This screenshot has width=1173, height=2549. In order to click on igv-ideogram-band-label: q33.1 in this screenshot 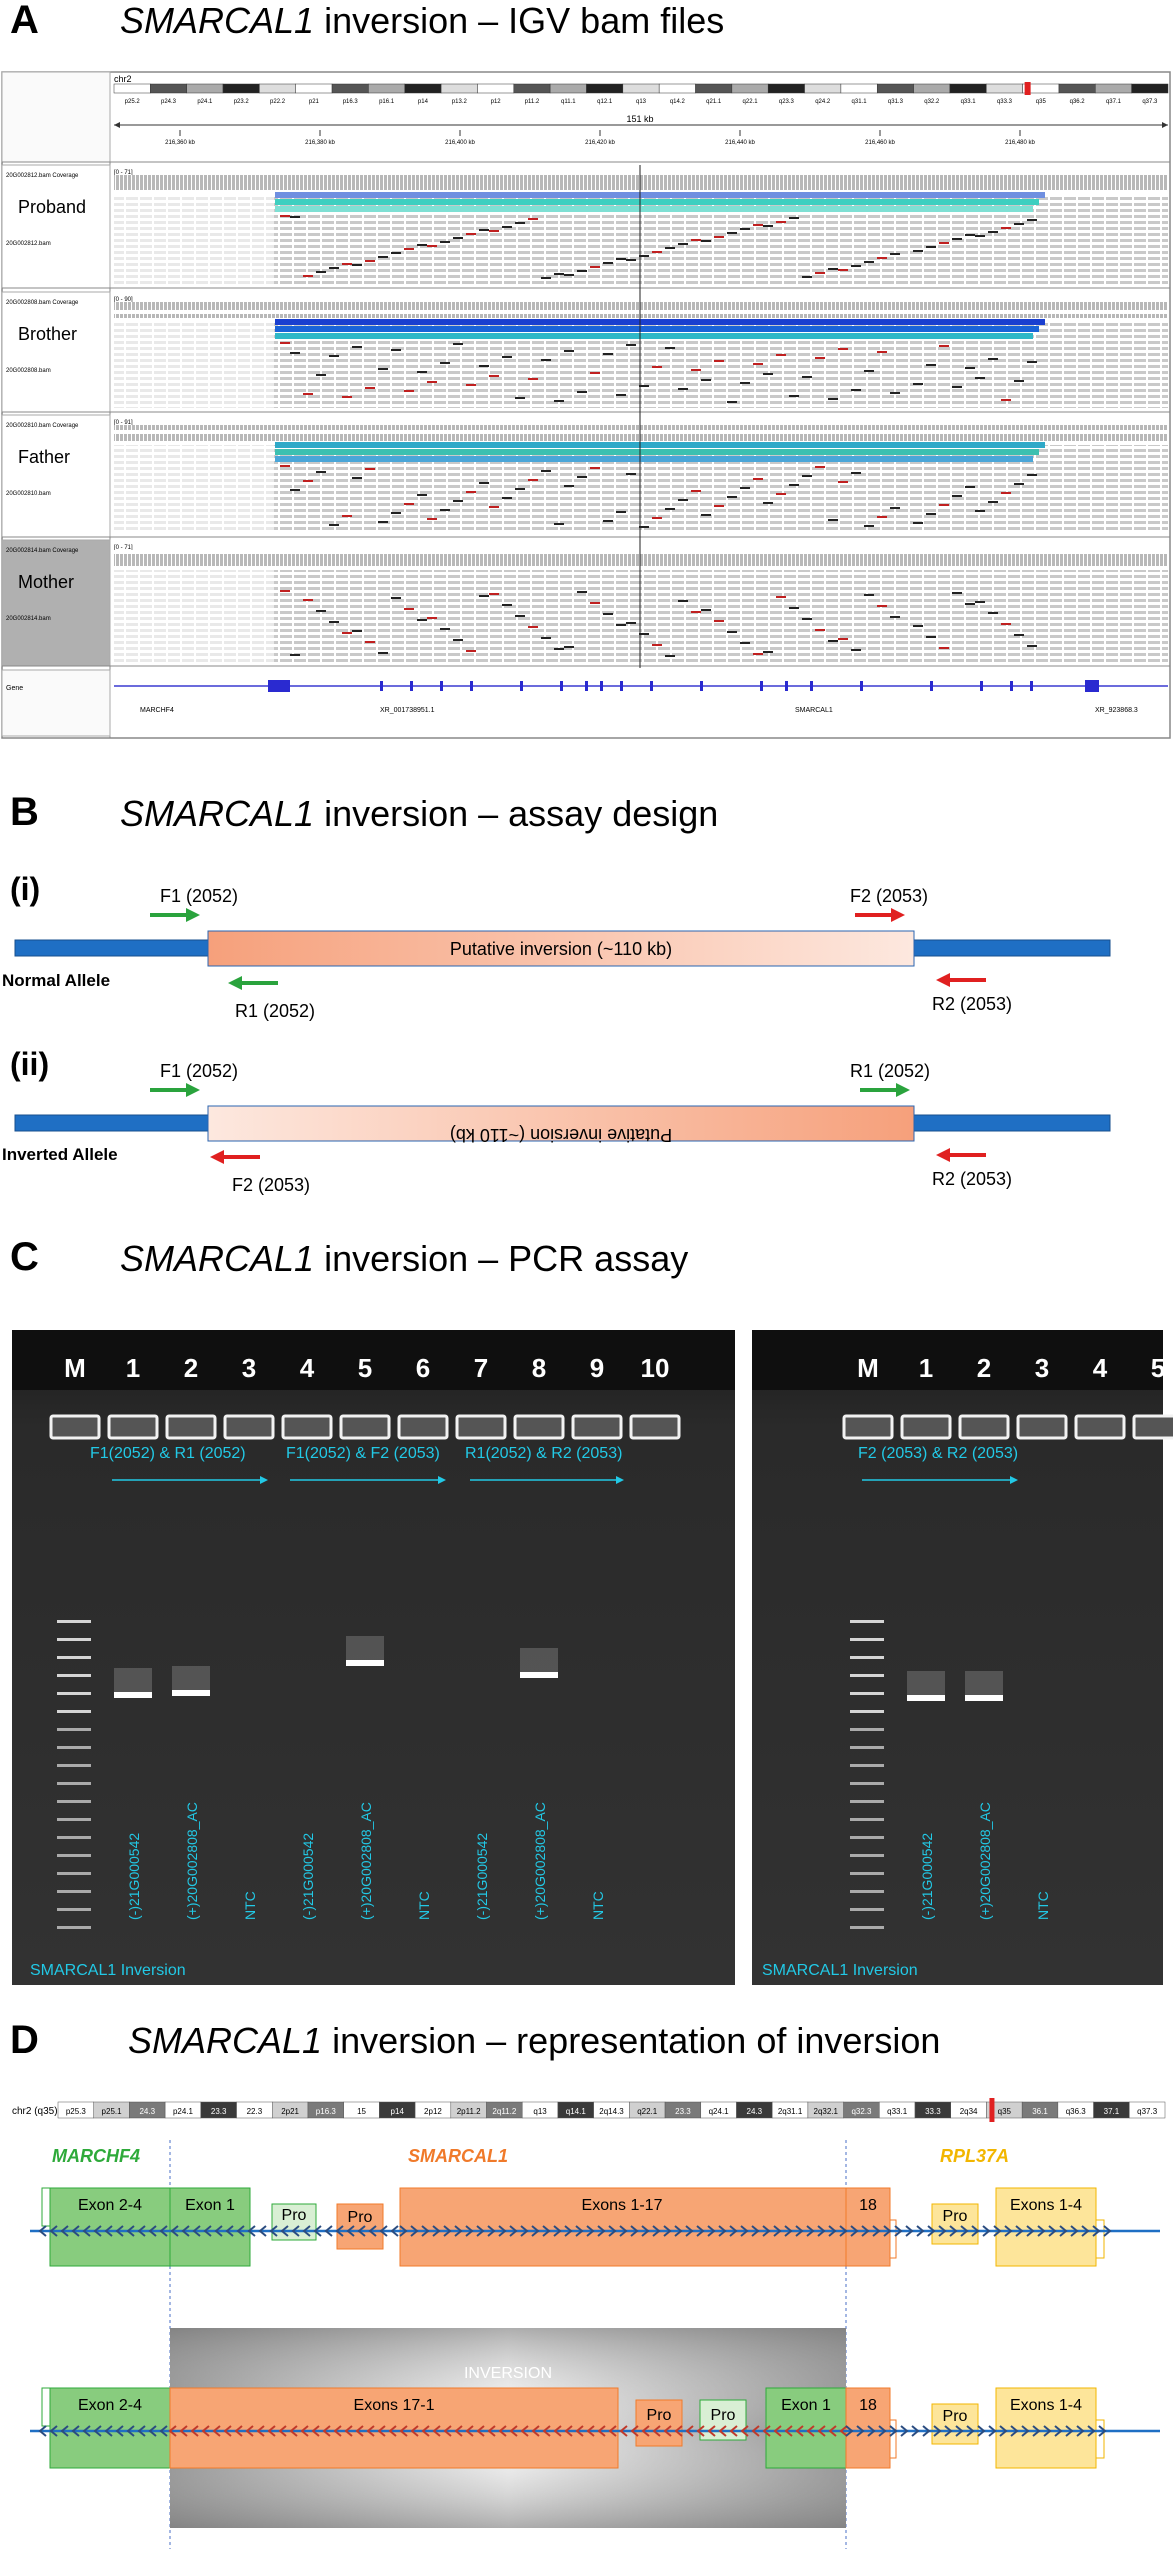, I will do `click(969, 102)`.